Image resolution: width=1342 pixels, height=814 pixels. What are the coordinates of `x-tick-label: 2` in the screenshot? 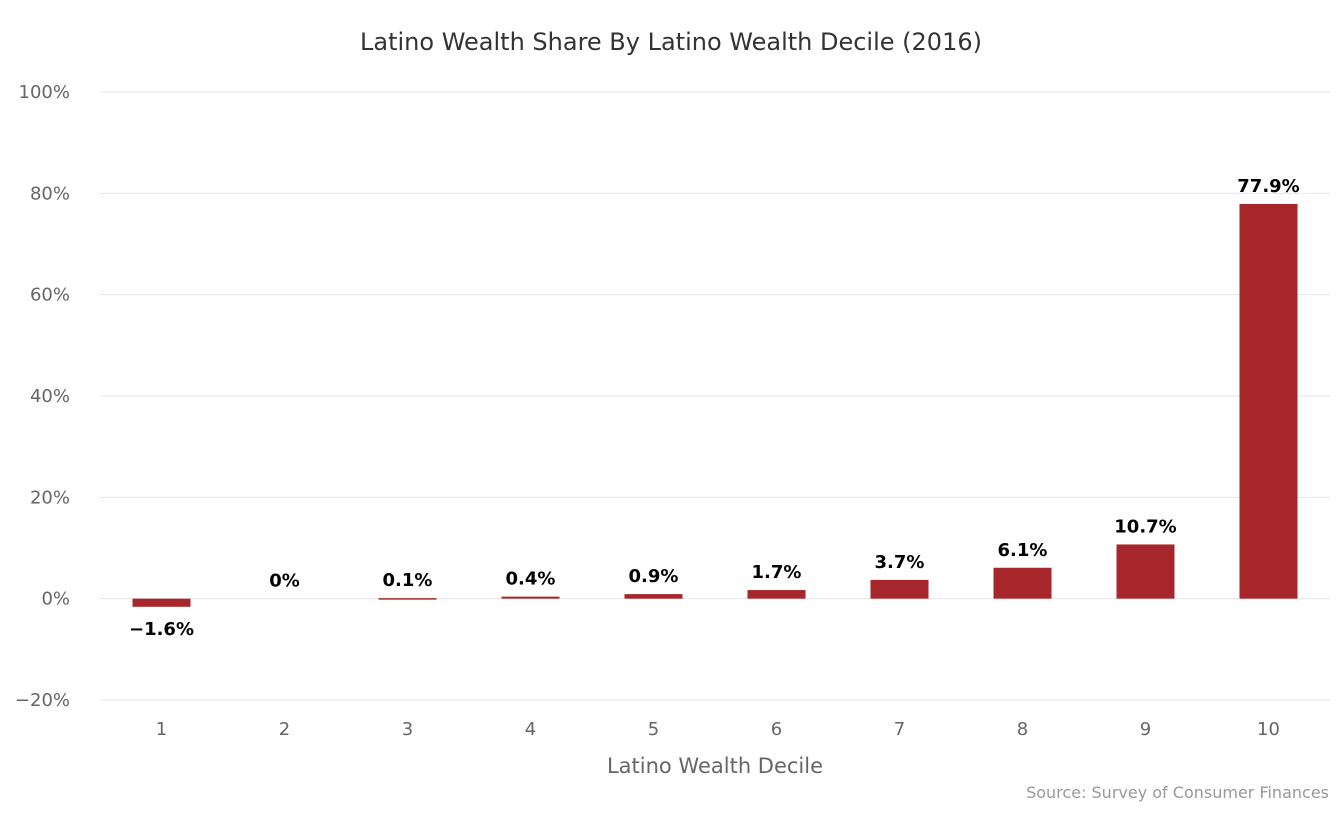 It's located at (284, 729).